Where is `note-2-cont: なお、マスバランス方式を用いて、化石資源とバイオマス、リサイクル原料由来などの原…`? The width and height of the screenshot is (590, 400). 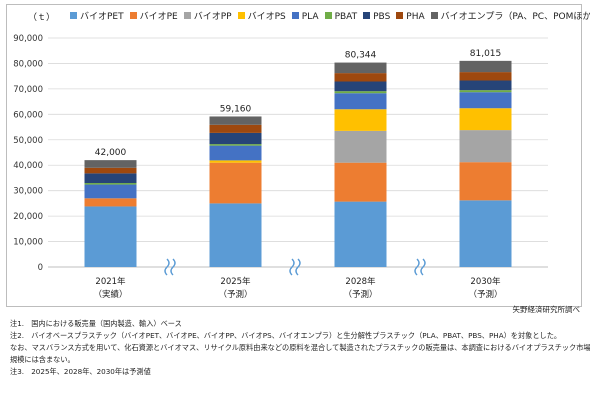 note-2-cont: なお、マスバランス方式を用いて、化石資源とバイオマス、リサイクル原料由来などの原… is located at coordinates (300, 347).